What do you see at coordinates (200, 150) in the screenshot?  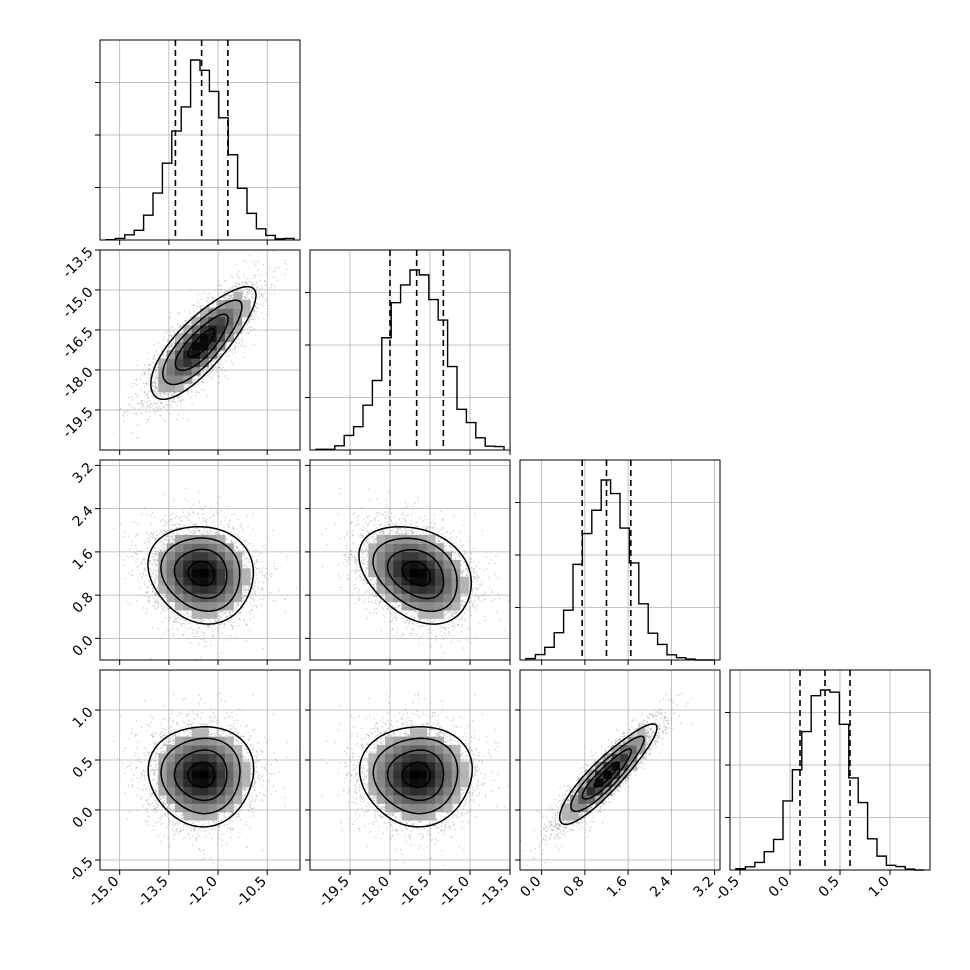 I see `histogram-step` at bounding box center [200, 150].